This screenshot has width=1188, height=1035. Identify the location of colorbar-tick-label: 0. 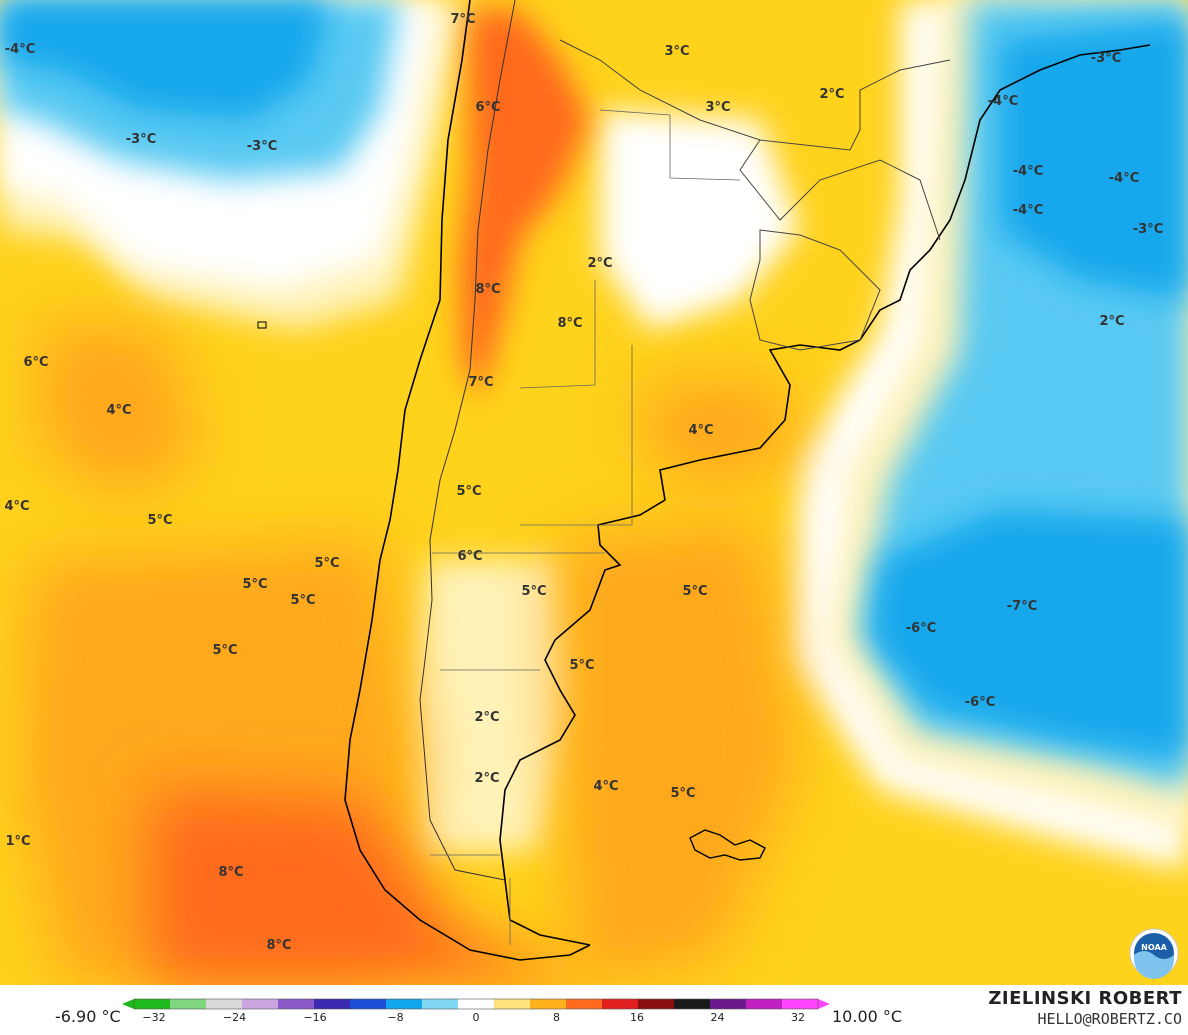
(476, 1017).